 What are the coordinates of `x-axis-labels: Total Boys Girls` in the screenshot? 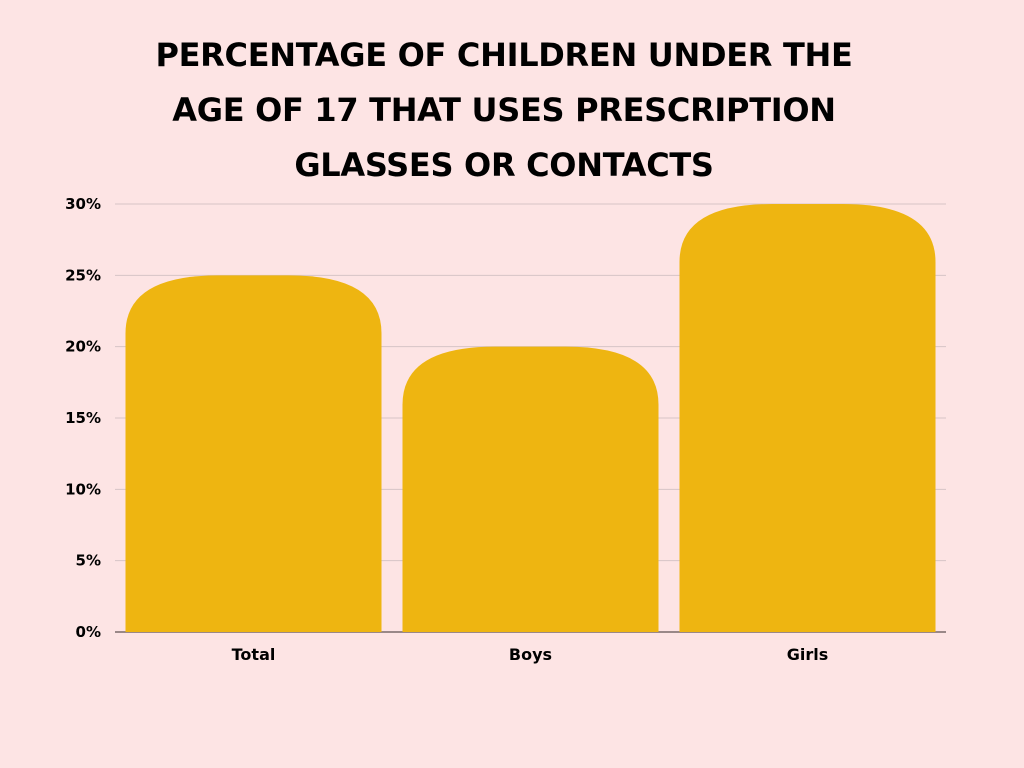 It's located at (530, 654).